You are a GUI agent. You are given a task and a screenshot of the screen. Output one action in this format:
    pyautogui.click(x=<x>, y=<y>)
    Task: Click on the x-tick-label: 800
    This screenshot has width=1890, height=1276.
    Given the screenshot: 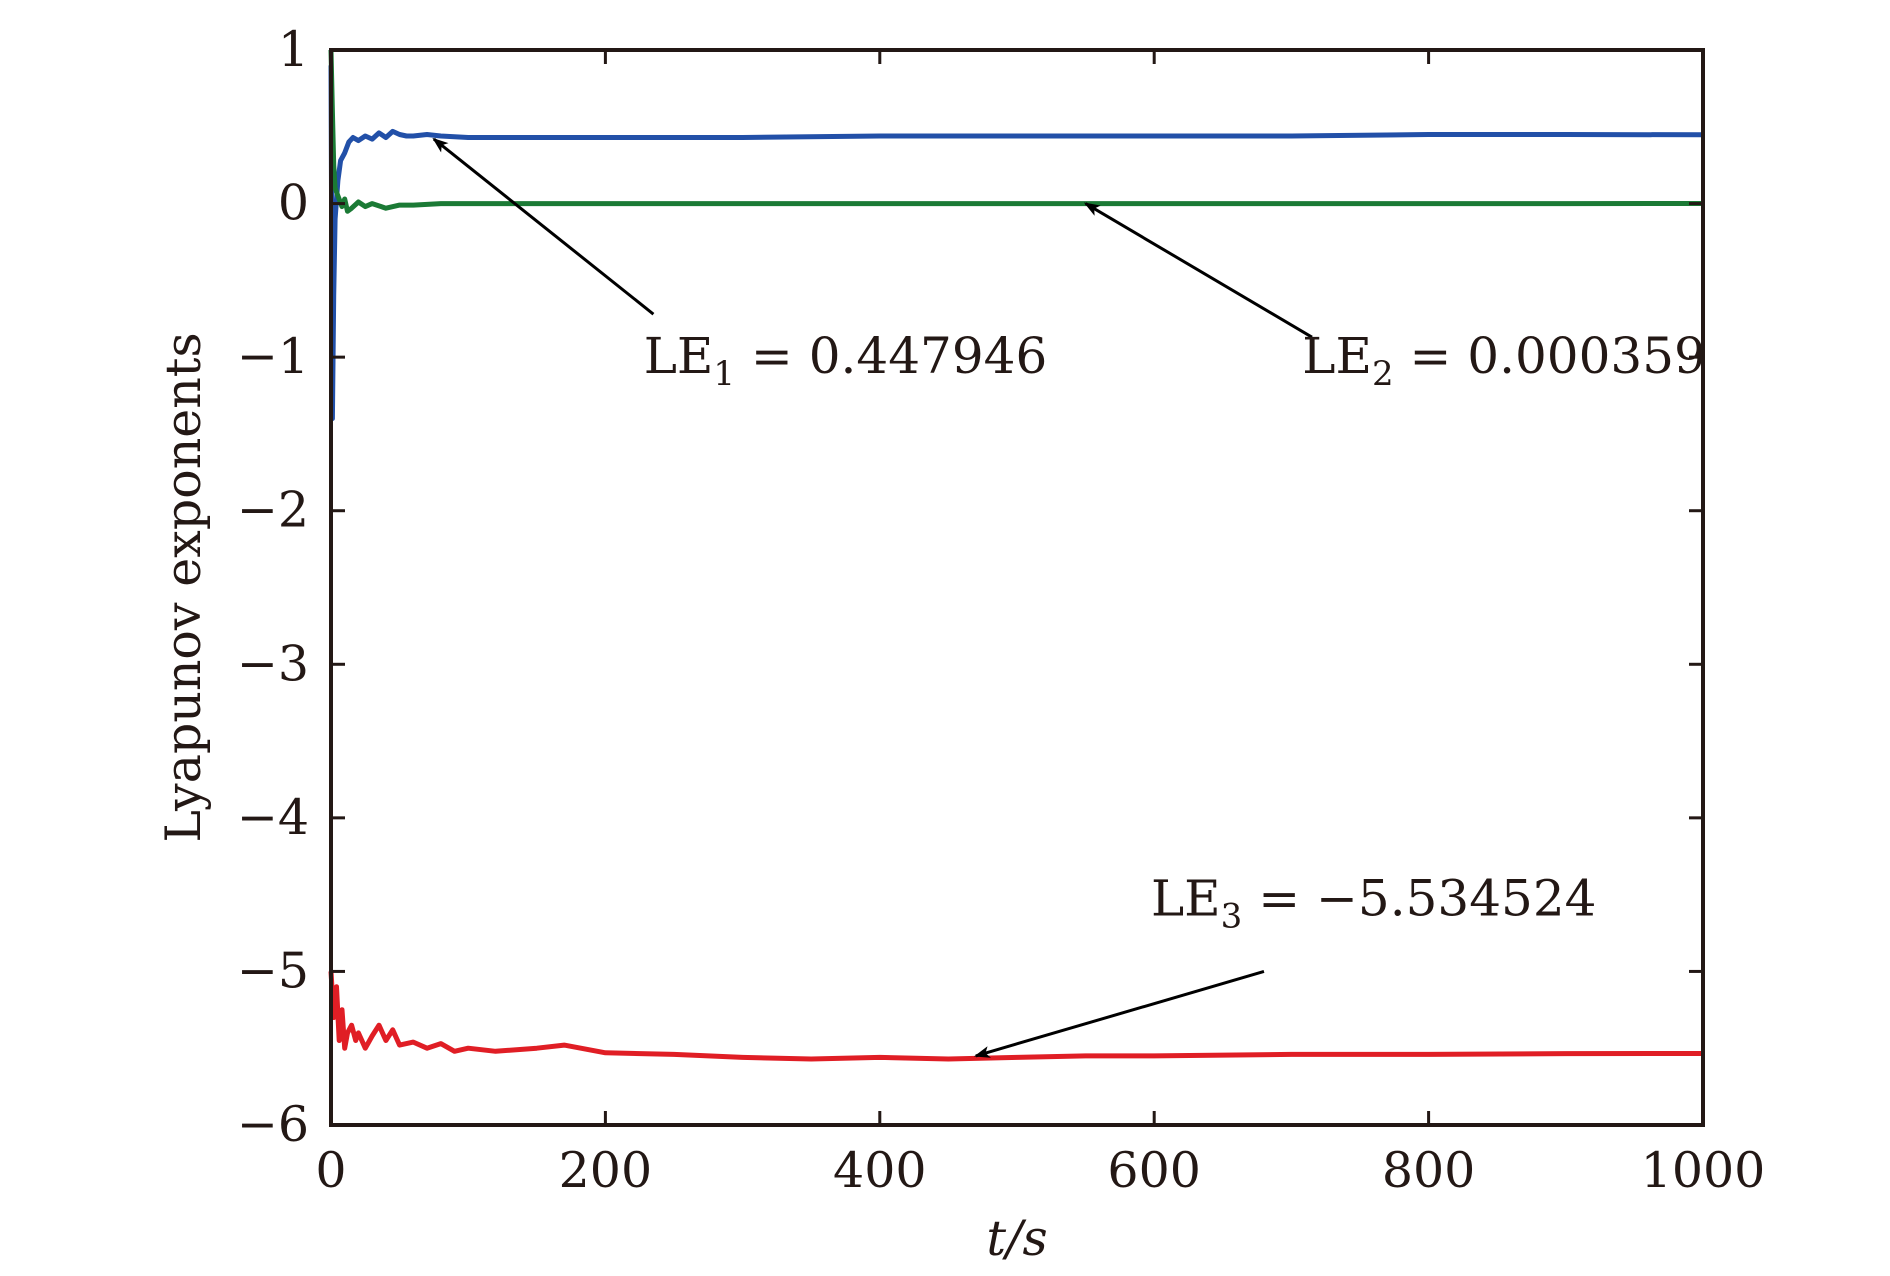 What is the action you would take?
    pyautogui.click(x=1429, y=1170)
    